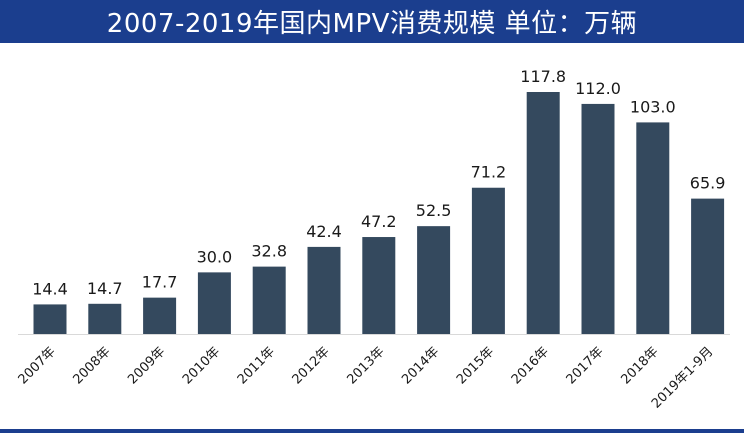  Describe the element at coordinates (434, 210) in the screenshot. I see `data-label-7: 52.5` at that location.